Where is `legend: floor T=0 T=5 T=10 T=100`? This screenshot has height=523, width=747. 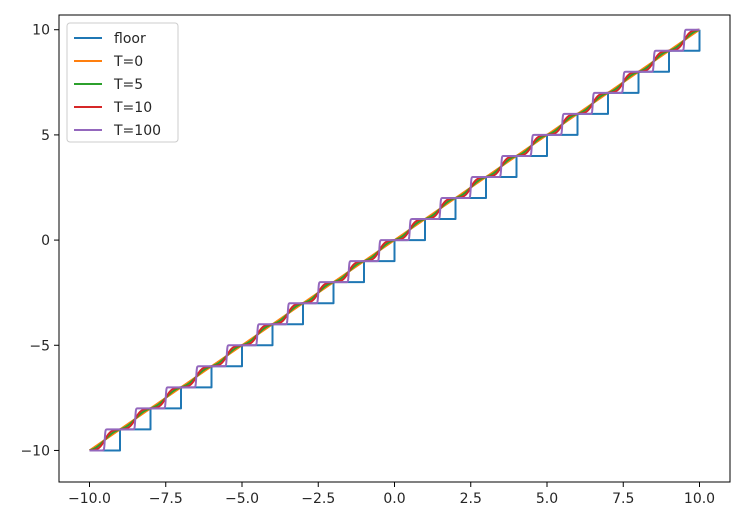
legend: floor T=0 T=5 T=10 T=100 is located at coordinates (122, 82).